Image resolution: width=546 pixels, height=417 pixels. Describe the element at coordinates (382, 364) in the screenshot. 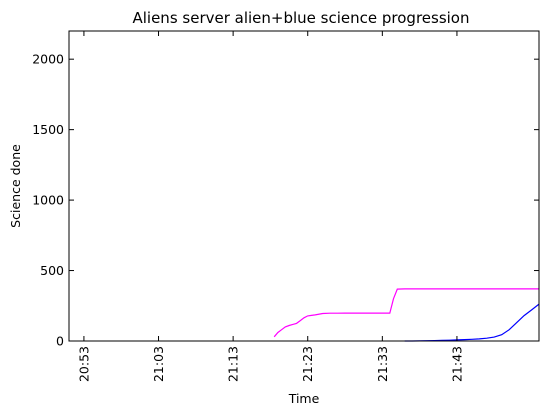

I see `x-tick-label-4: 21:33` at that location.